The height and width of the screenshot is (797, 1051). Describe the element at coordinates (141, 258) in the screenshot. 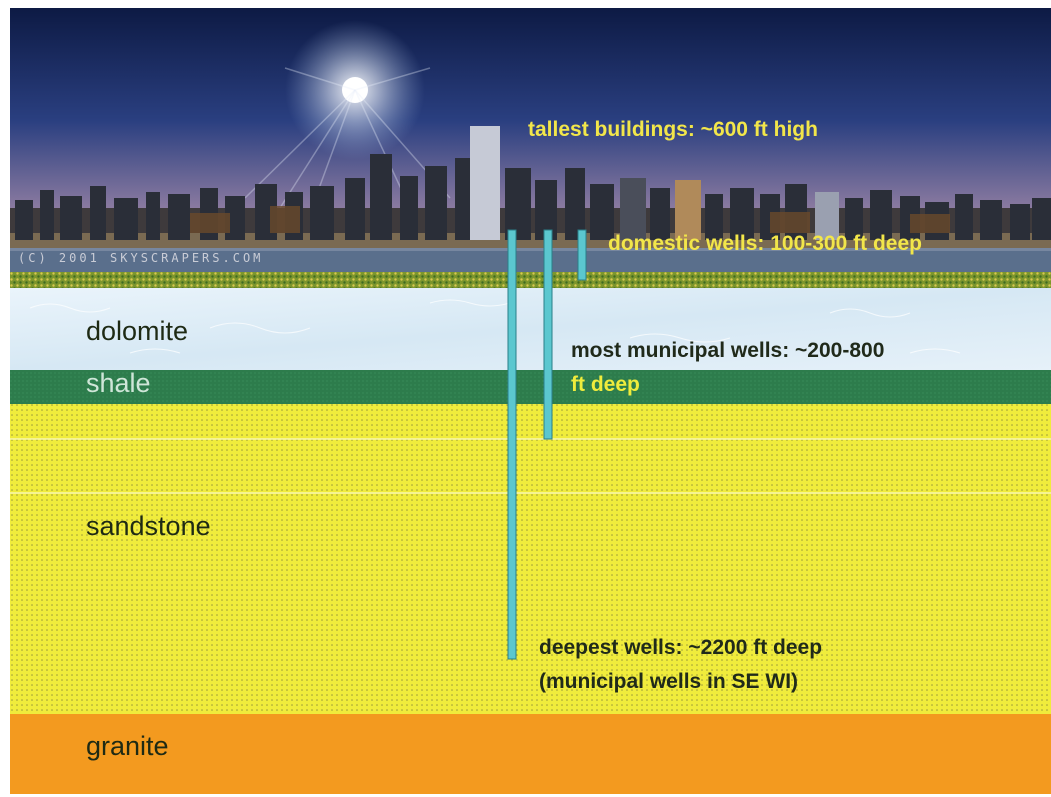

I see `copyright-text: (C) 2001 SKYSCRAPERS.COM` at that location.